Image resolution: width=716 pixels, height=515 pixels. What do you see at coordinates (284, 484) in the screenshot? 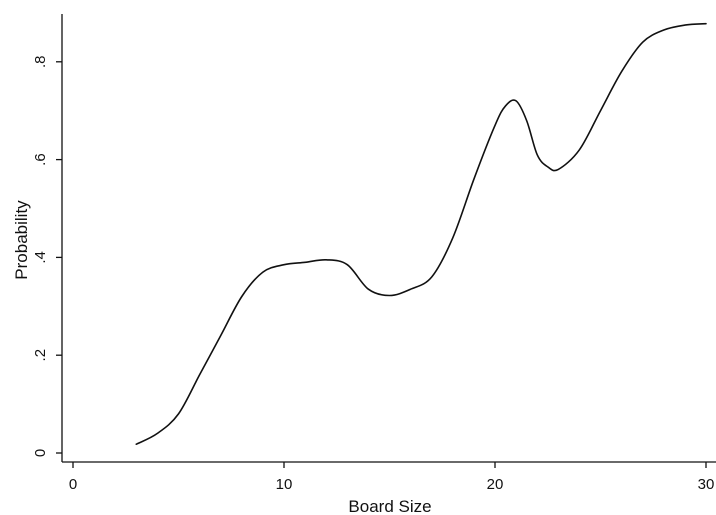
I see `x-tick-label: 10` at bounding box center [284, 484].